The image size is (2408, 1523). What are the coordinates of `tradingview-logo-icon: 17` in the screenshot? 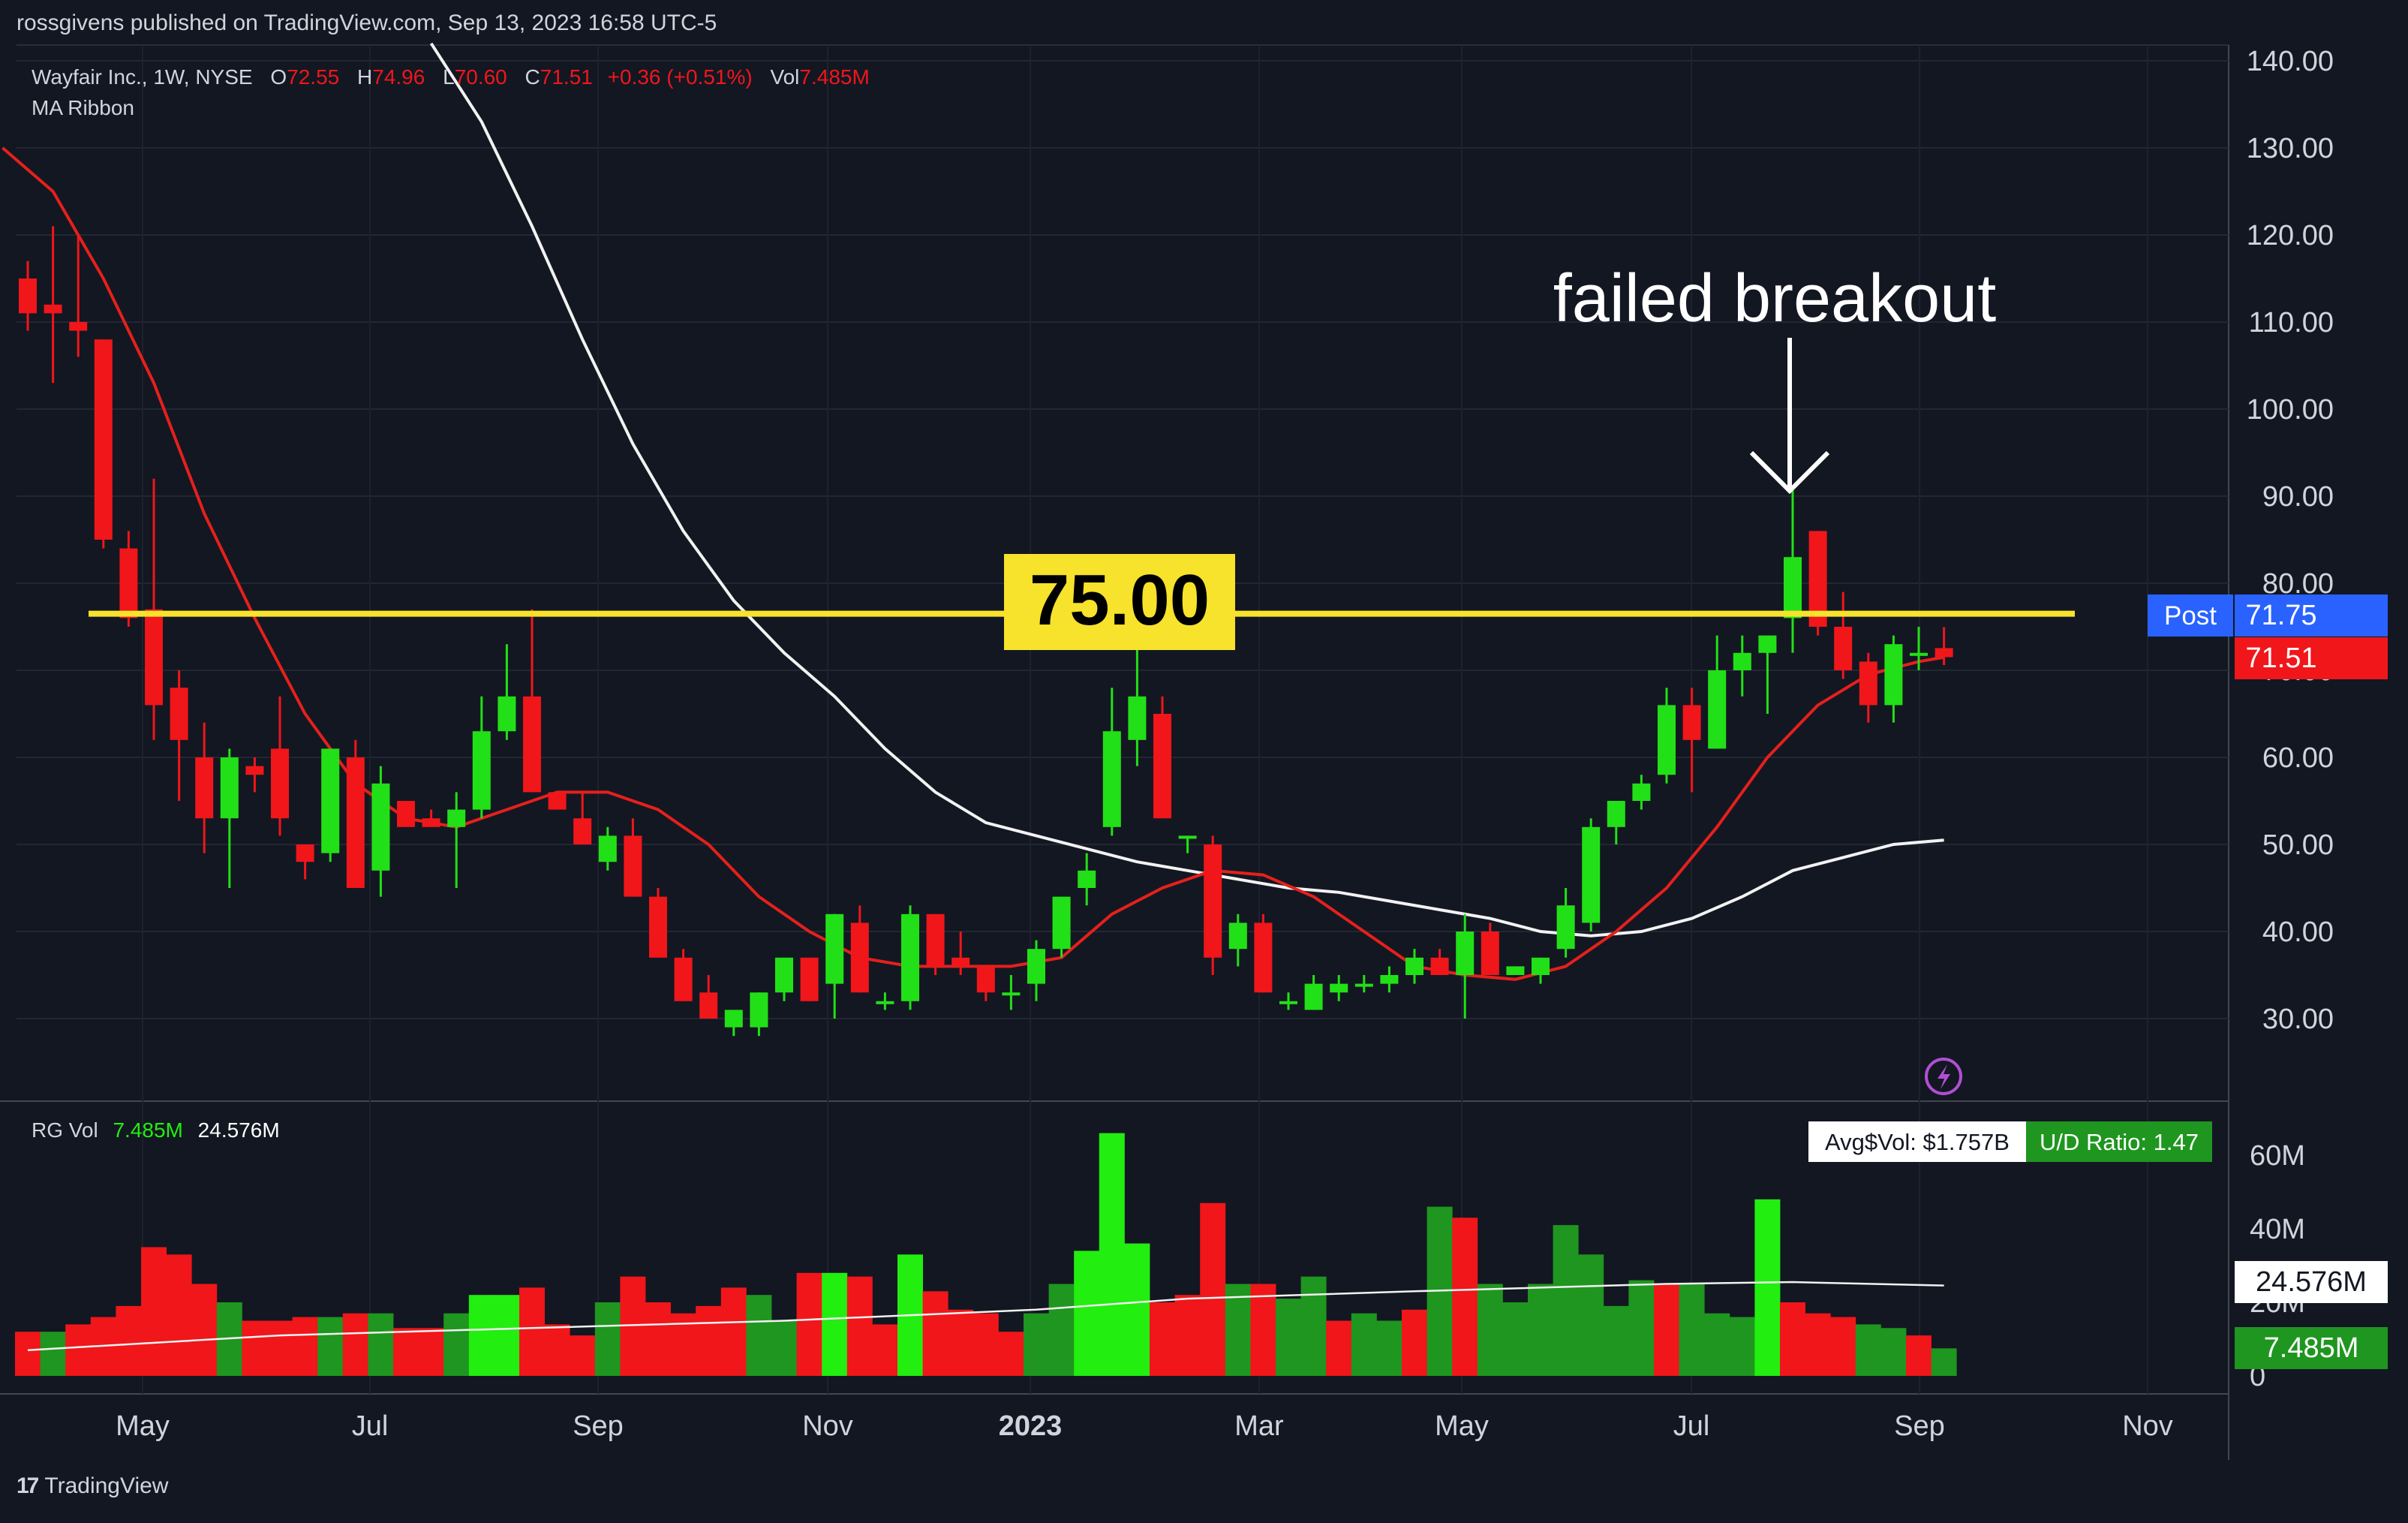 It's located at (28, 1486).